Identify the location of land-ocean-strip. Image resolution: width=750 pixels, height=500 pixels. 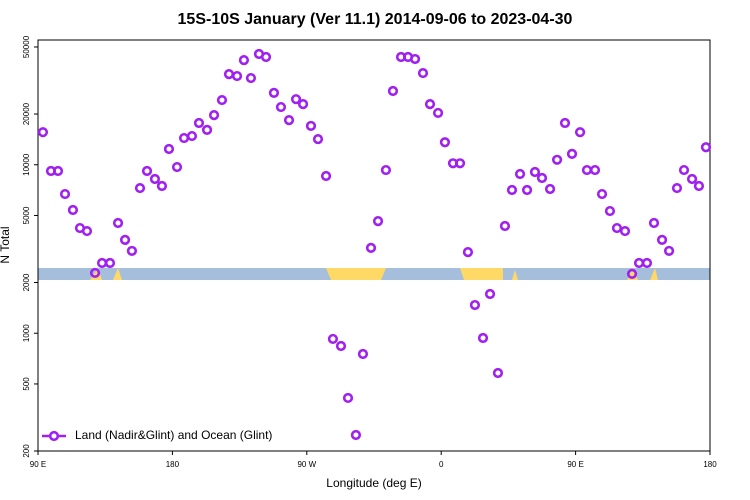
(374, 274).